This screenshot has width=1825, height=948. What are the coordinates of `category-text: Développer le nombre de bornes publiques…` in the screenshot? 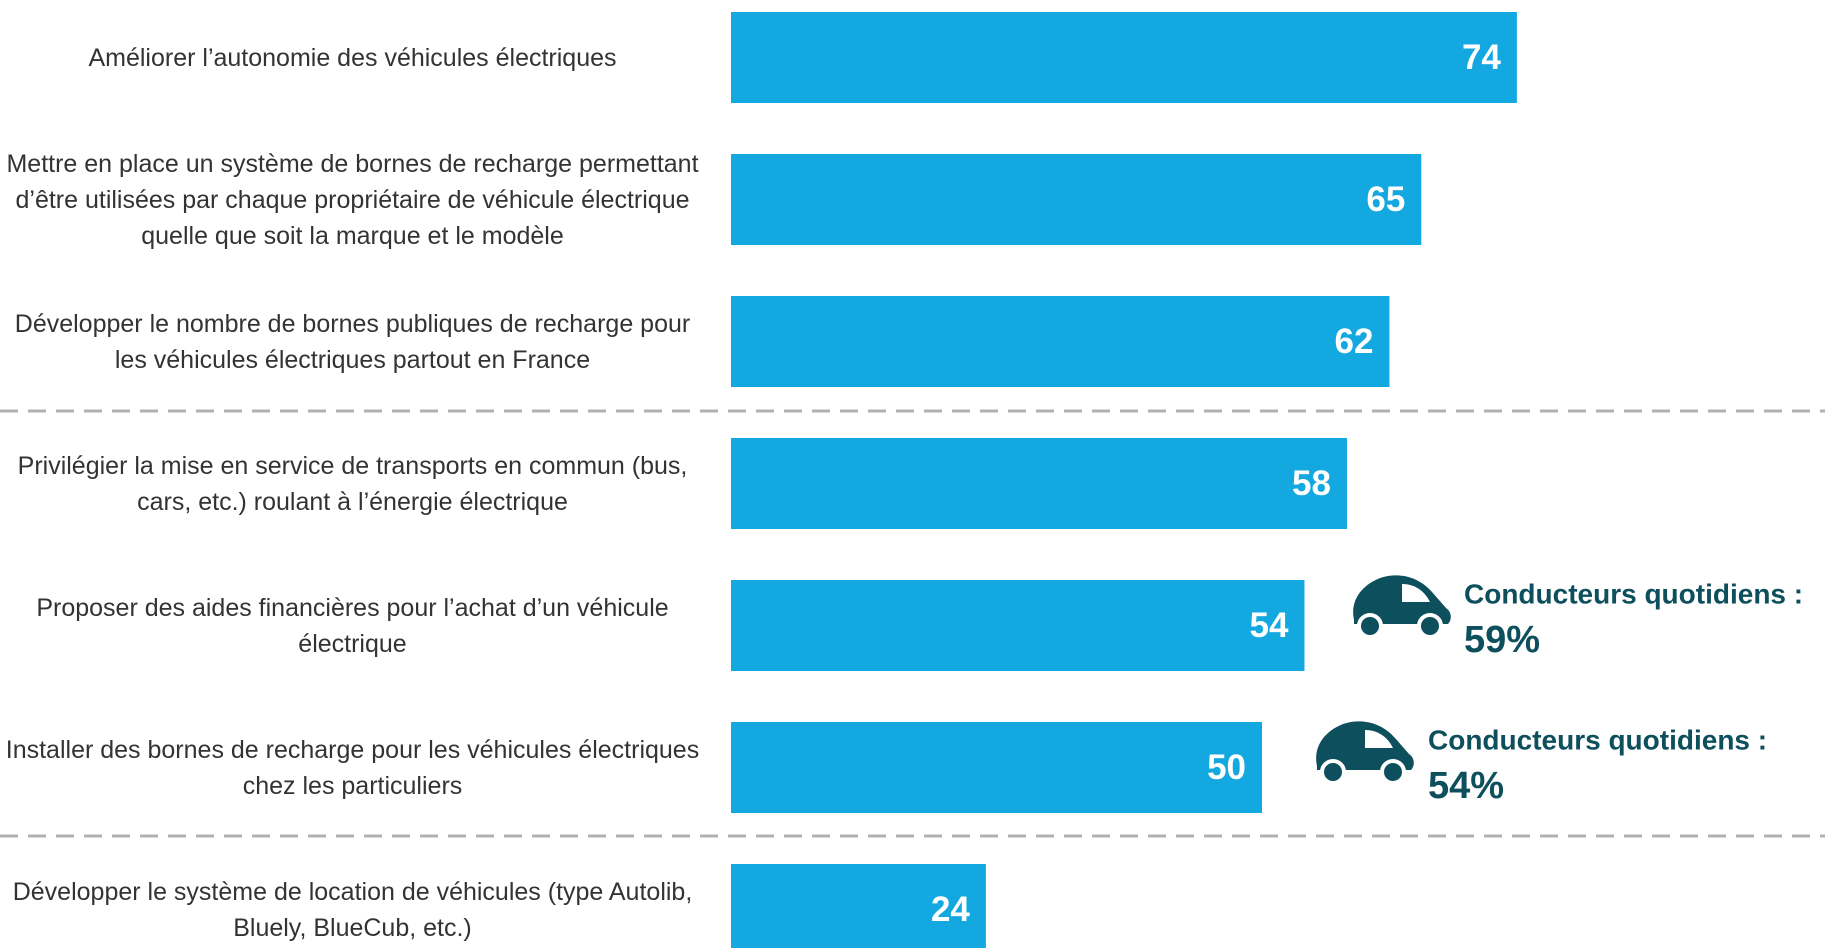 It's located at (352, 341).